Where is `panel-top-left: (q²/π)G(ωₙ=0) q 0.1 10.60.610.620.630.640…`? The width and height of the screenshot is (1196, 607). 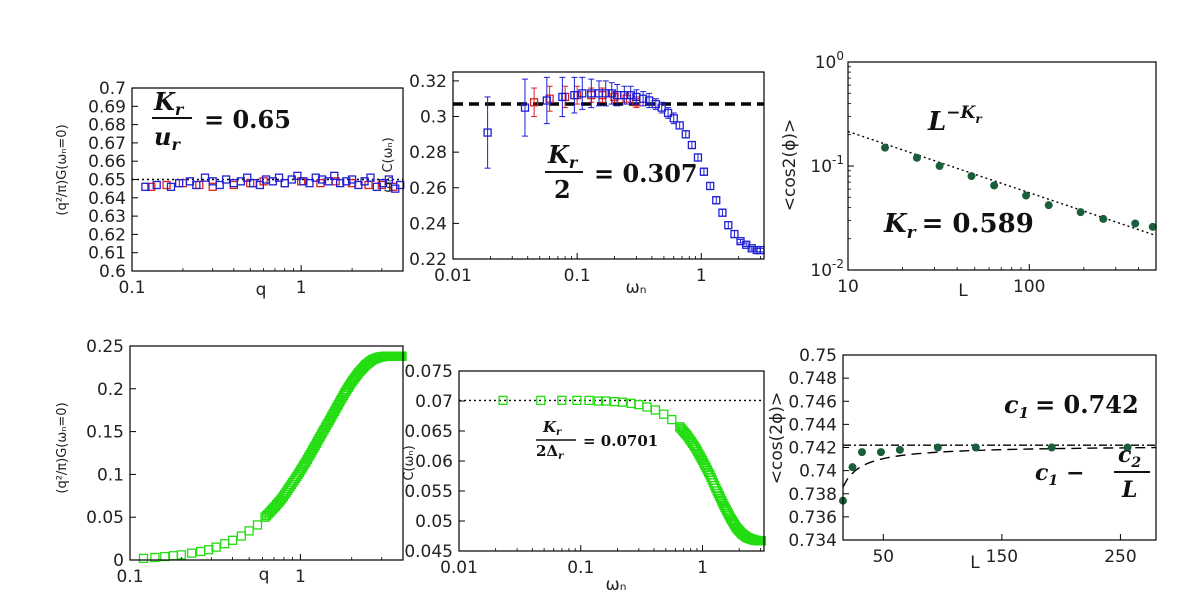 panel-top-left: (q²/π)G(ωₙ=0) q 0.1 10.60.610.620.630.640… is located at coordinates (230, 189).